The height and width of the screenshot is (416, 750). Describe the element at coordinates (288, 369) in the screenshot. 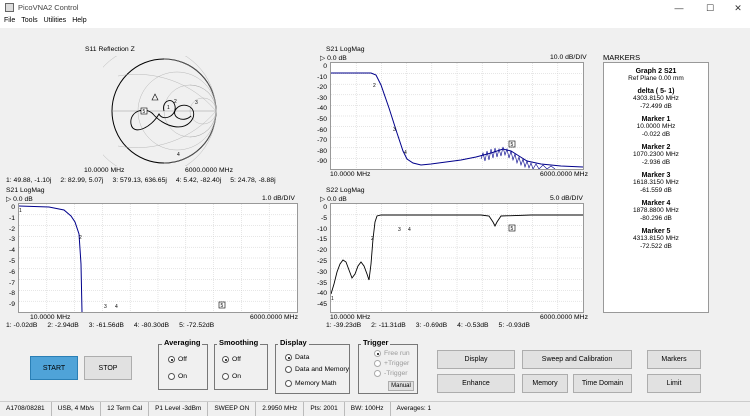

I see `display-data-memory-radio` at that location.